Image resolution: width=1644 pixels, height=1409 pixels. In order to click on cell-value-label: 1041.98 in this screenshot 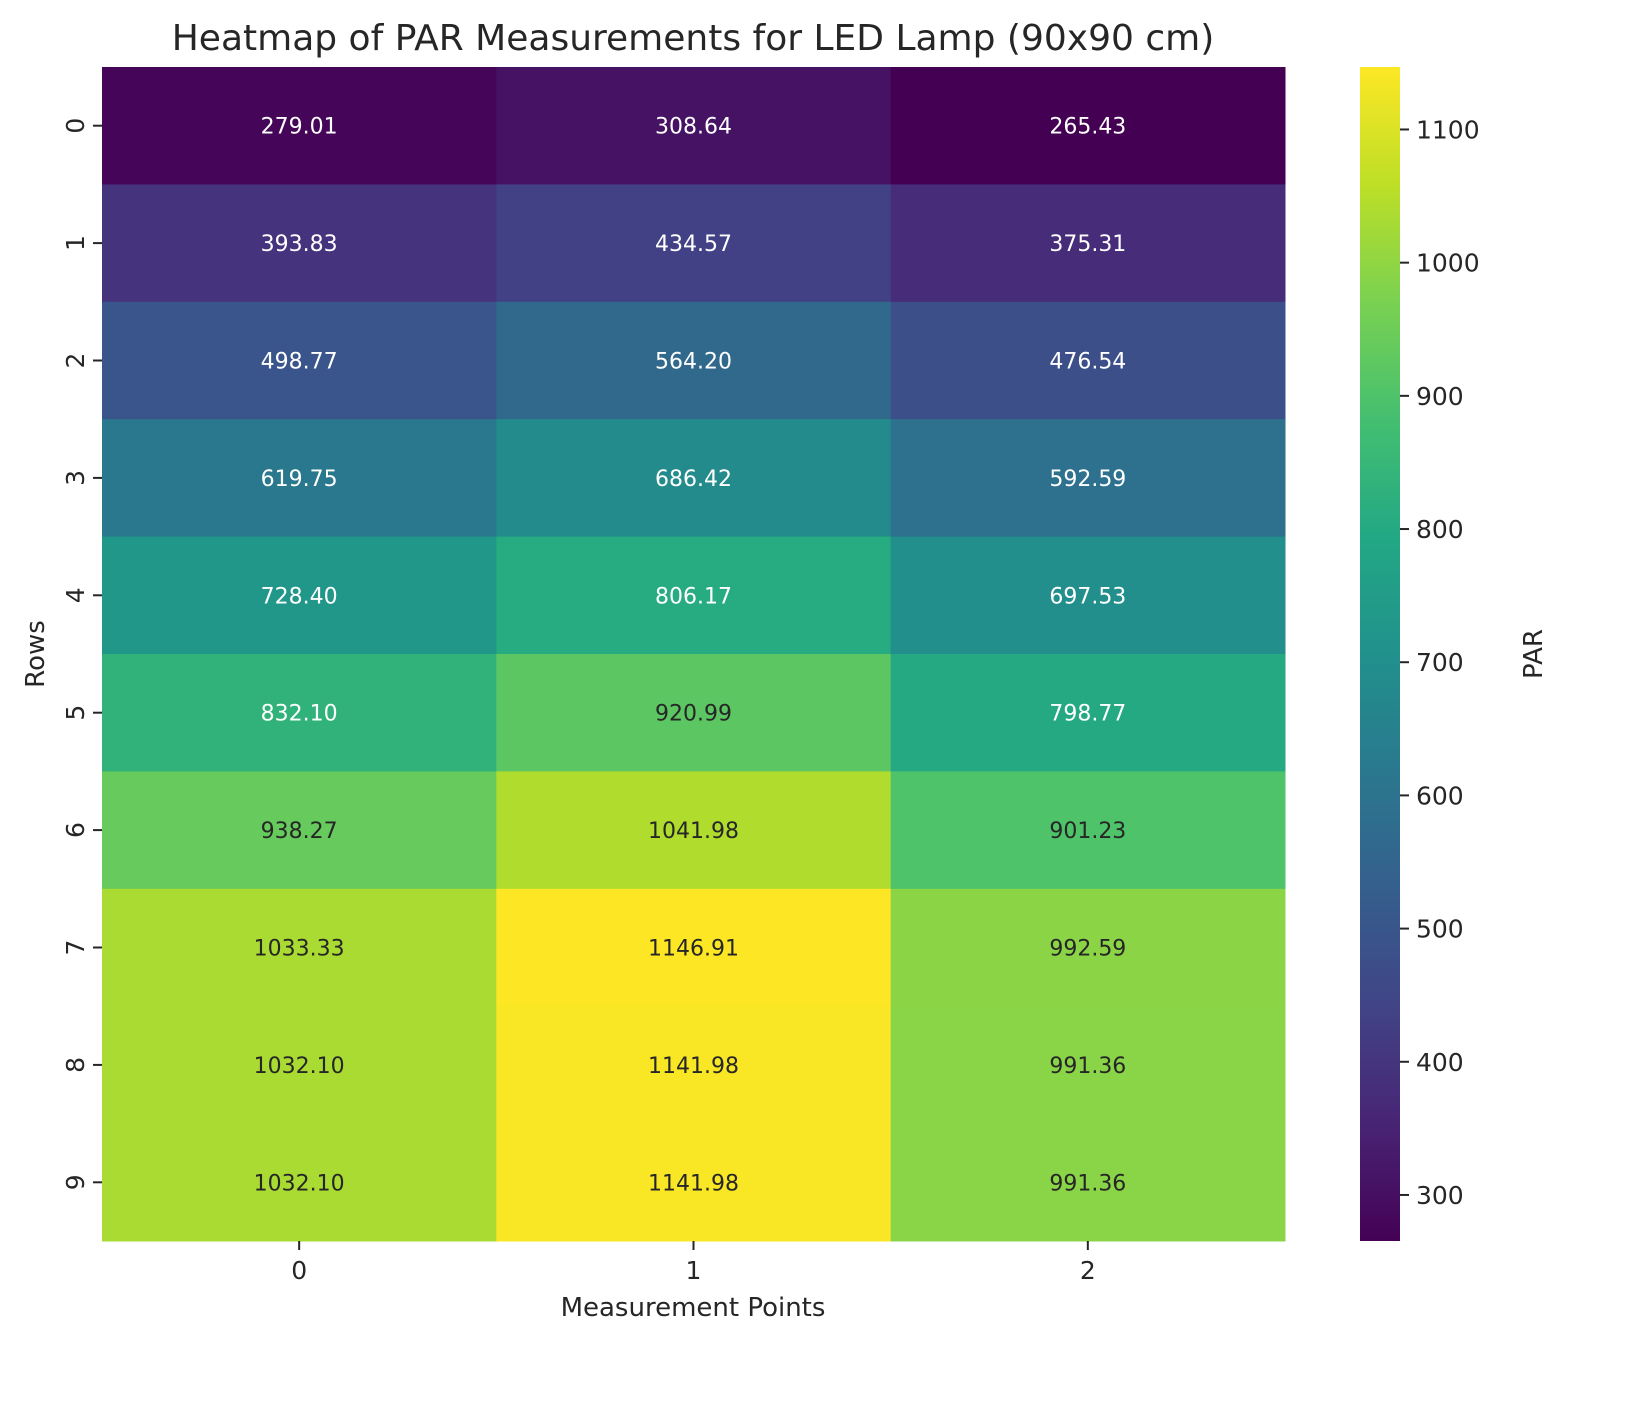, I will do `click(693, 831)`.